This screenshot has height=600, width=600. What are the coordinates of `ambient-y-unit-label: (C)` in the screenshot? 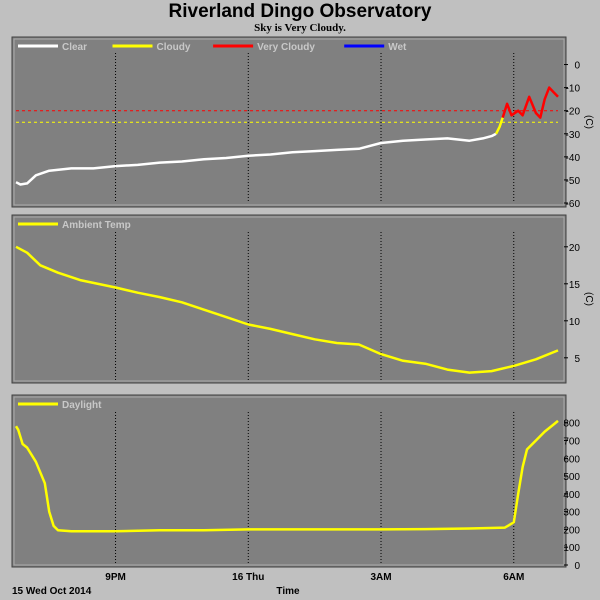 It's located at (588, 299).